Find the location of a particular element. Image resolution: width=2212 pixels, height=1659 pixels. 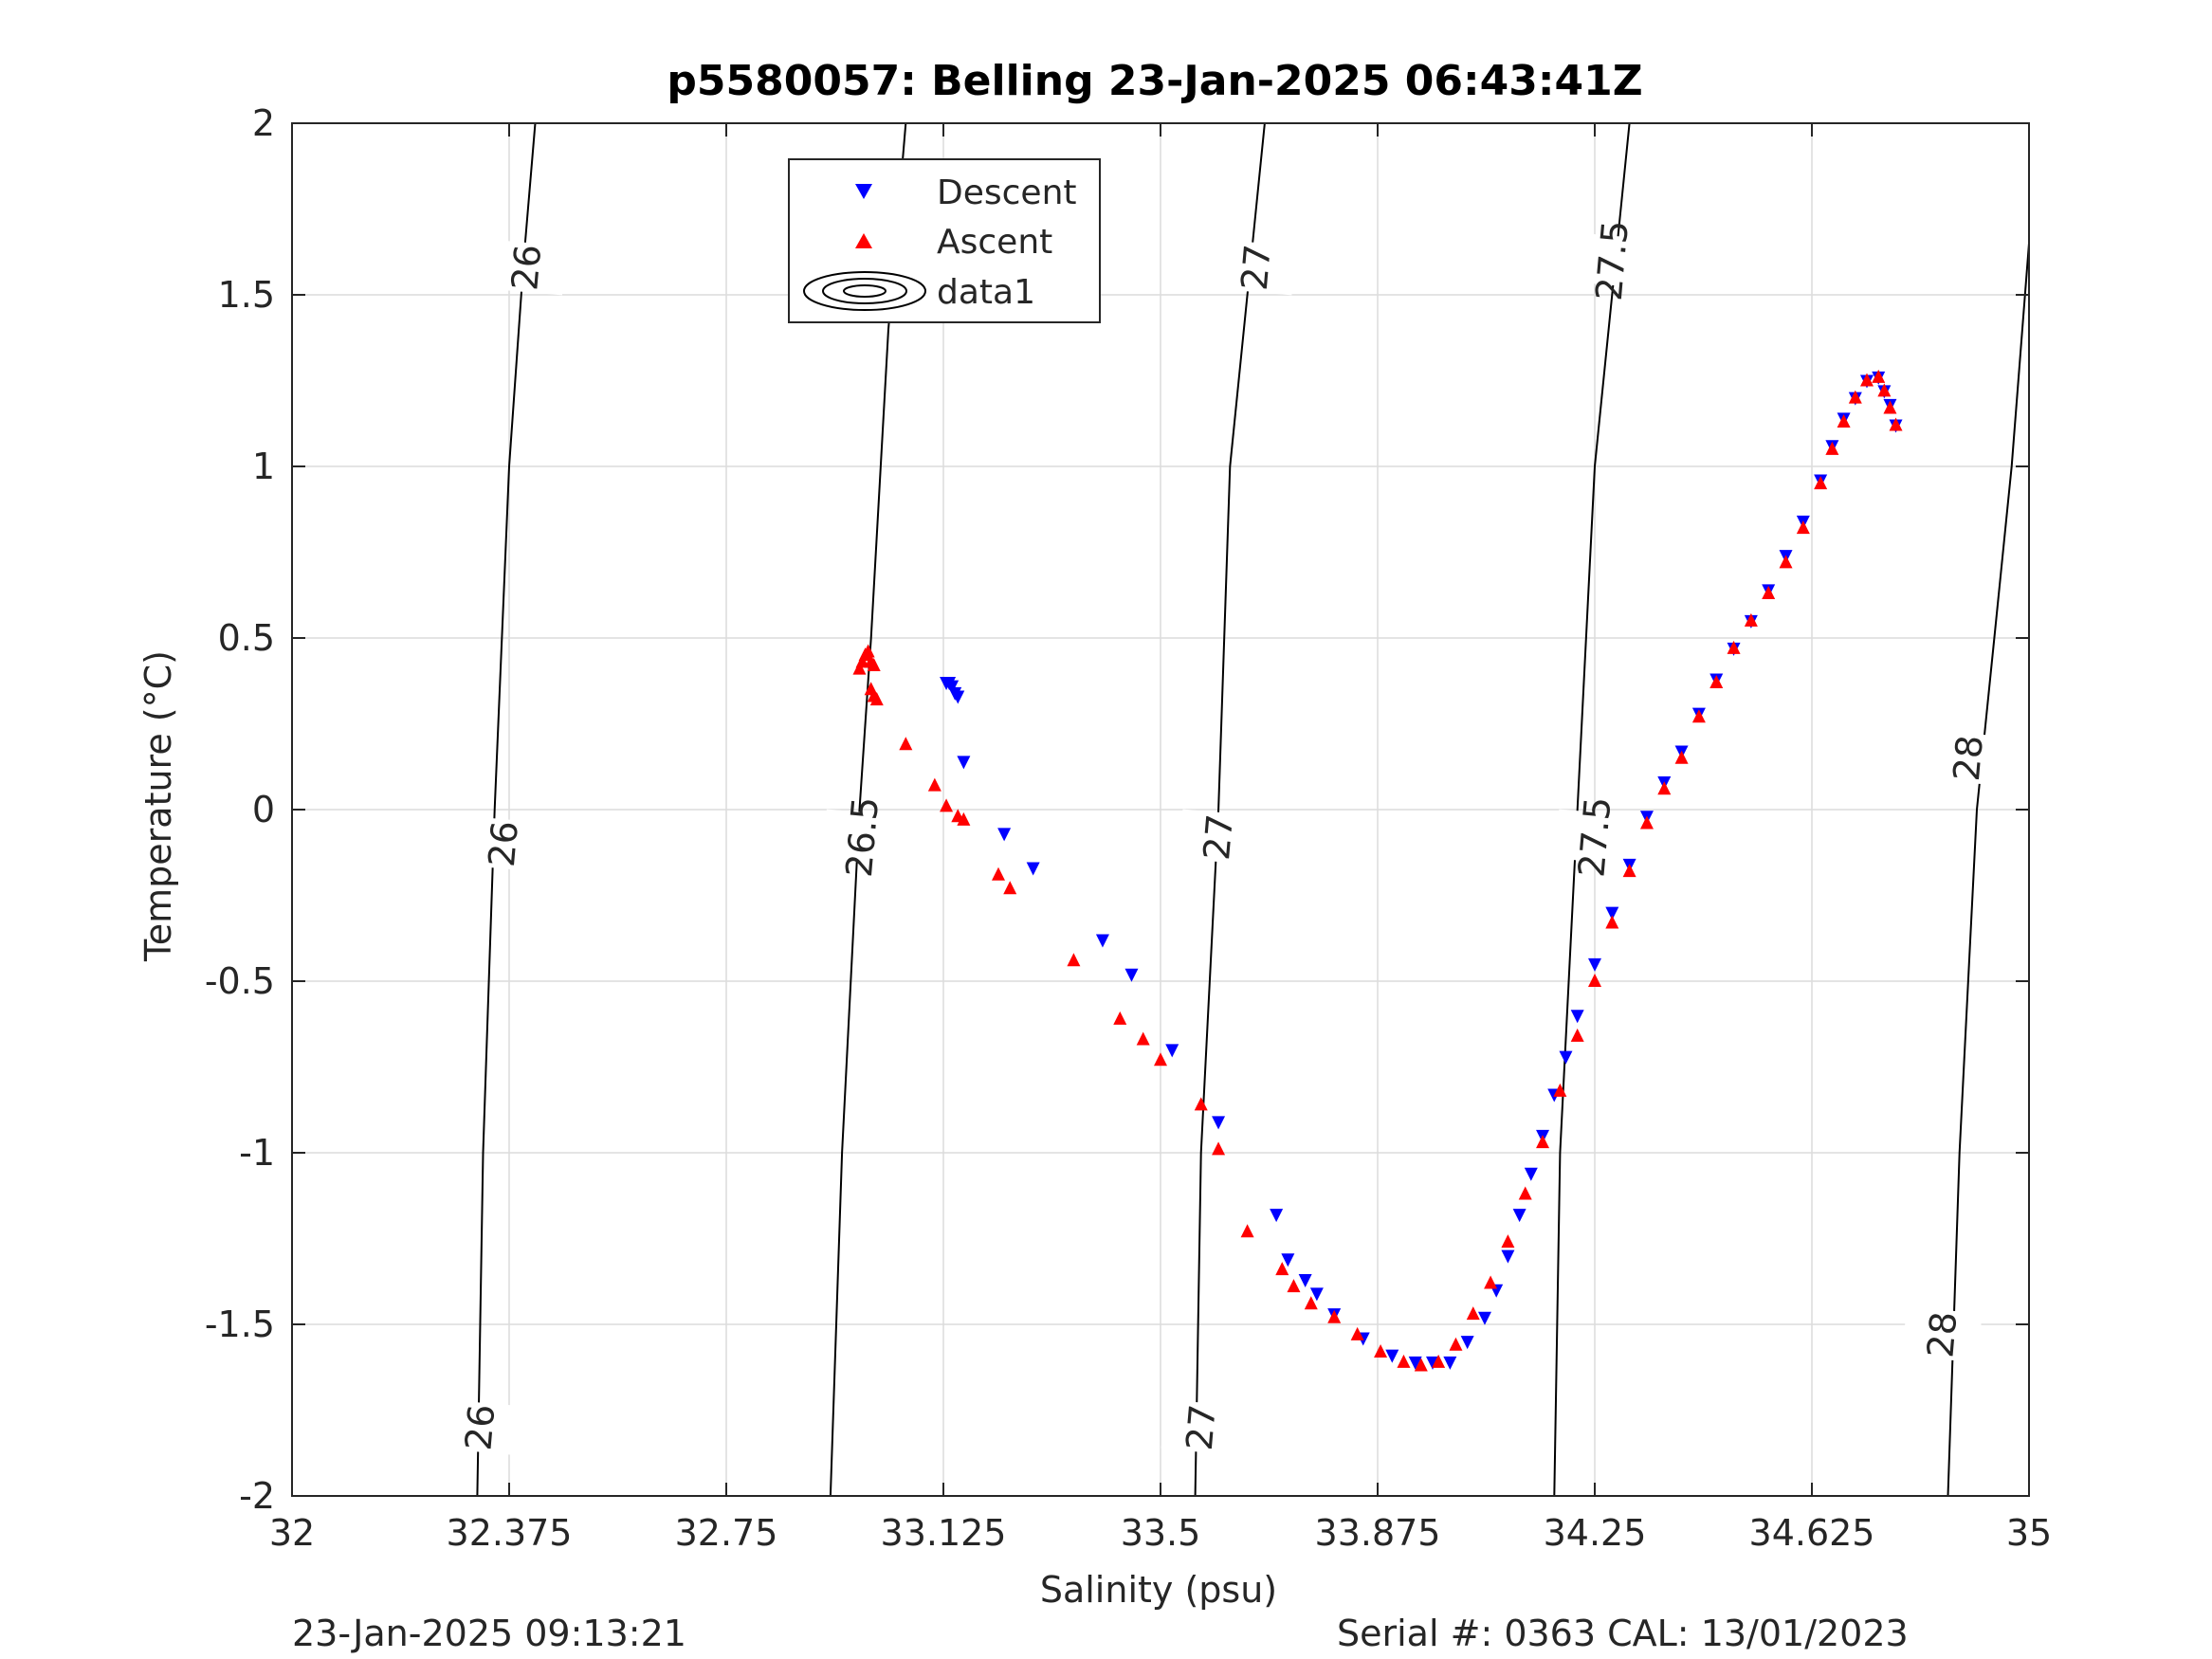

y-axis-label: Temperature (°C) is located at coordinates (158, 806).